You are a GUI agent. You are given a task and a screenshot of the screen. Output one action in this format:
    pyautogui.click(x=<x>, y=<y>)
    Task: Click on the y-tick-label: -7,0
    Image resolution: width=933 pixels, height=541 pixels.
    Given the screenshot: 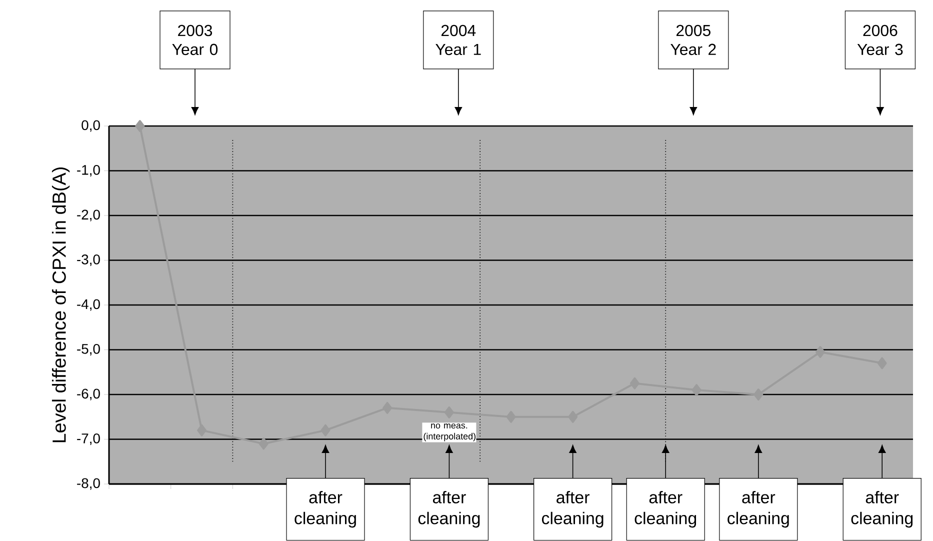 What is the action you would take?
    pyautogui.click(x=88, y=440)
    